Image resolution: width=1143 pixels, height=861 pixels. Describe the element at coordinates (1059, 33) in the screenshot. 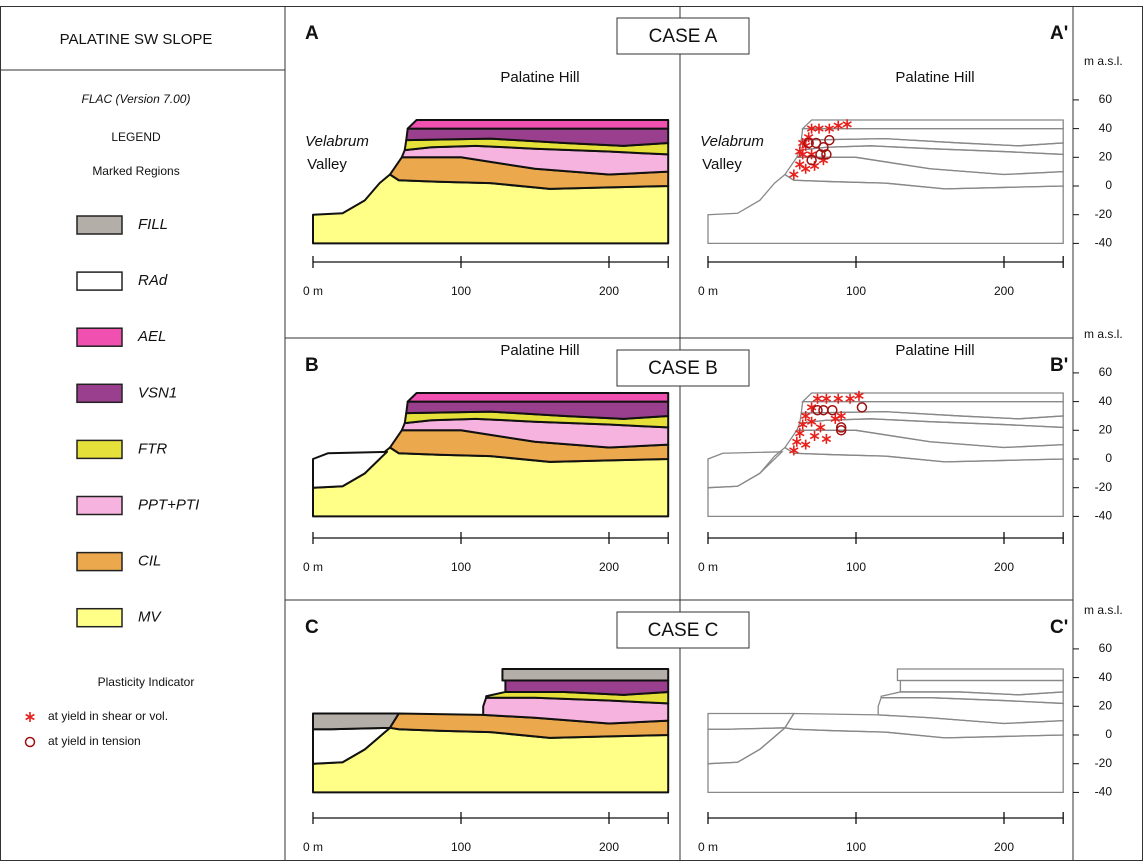

I see `panel-label: A'` at that location.